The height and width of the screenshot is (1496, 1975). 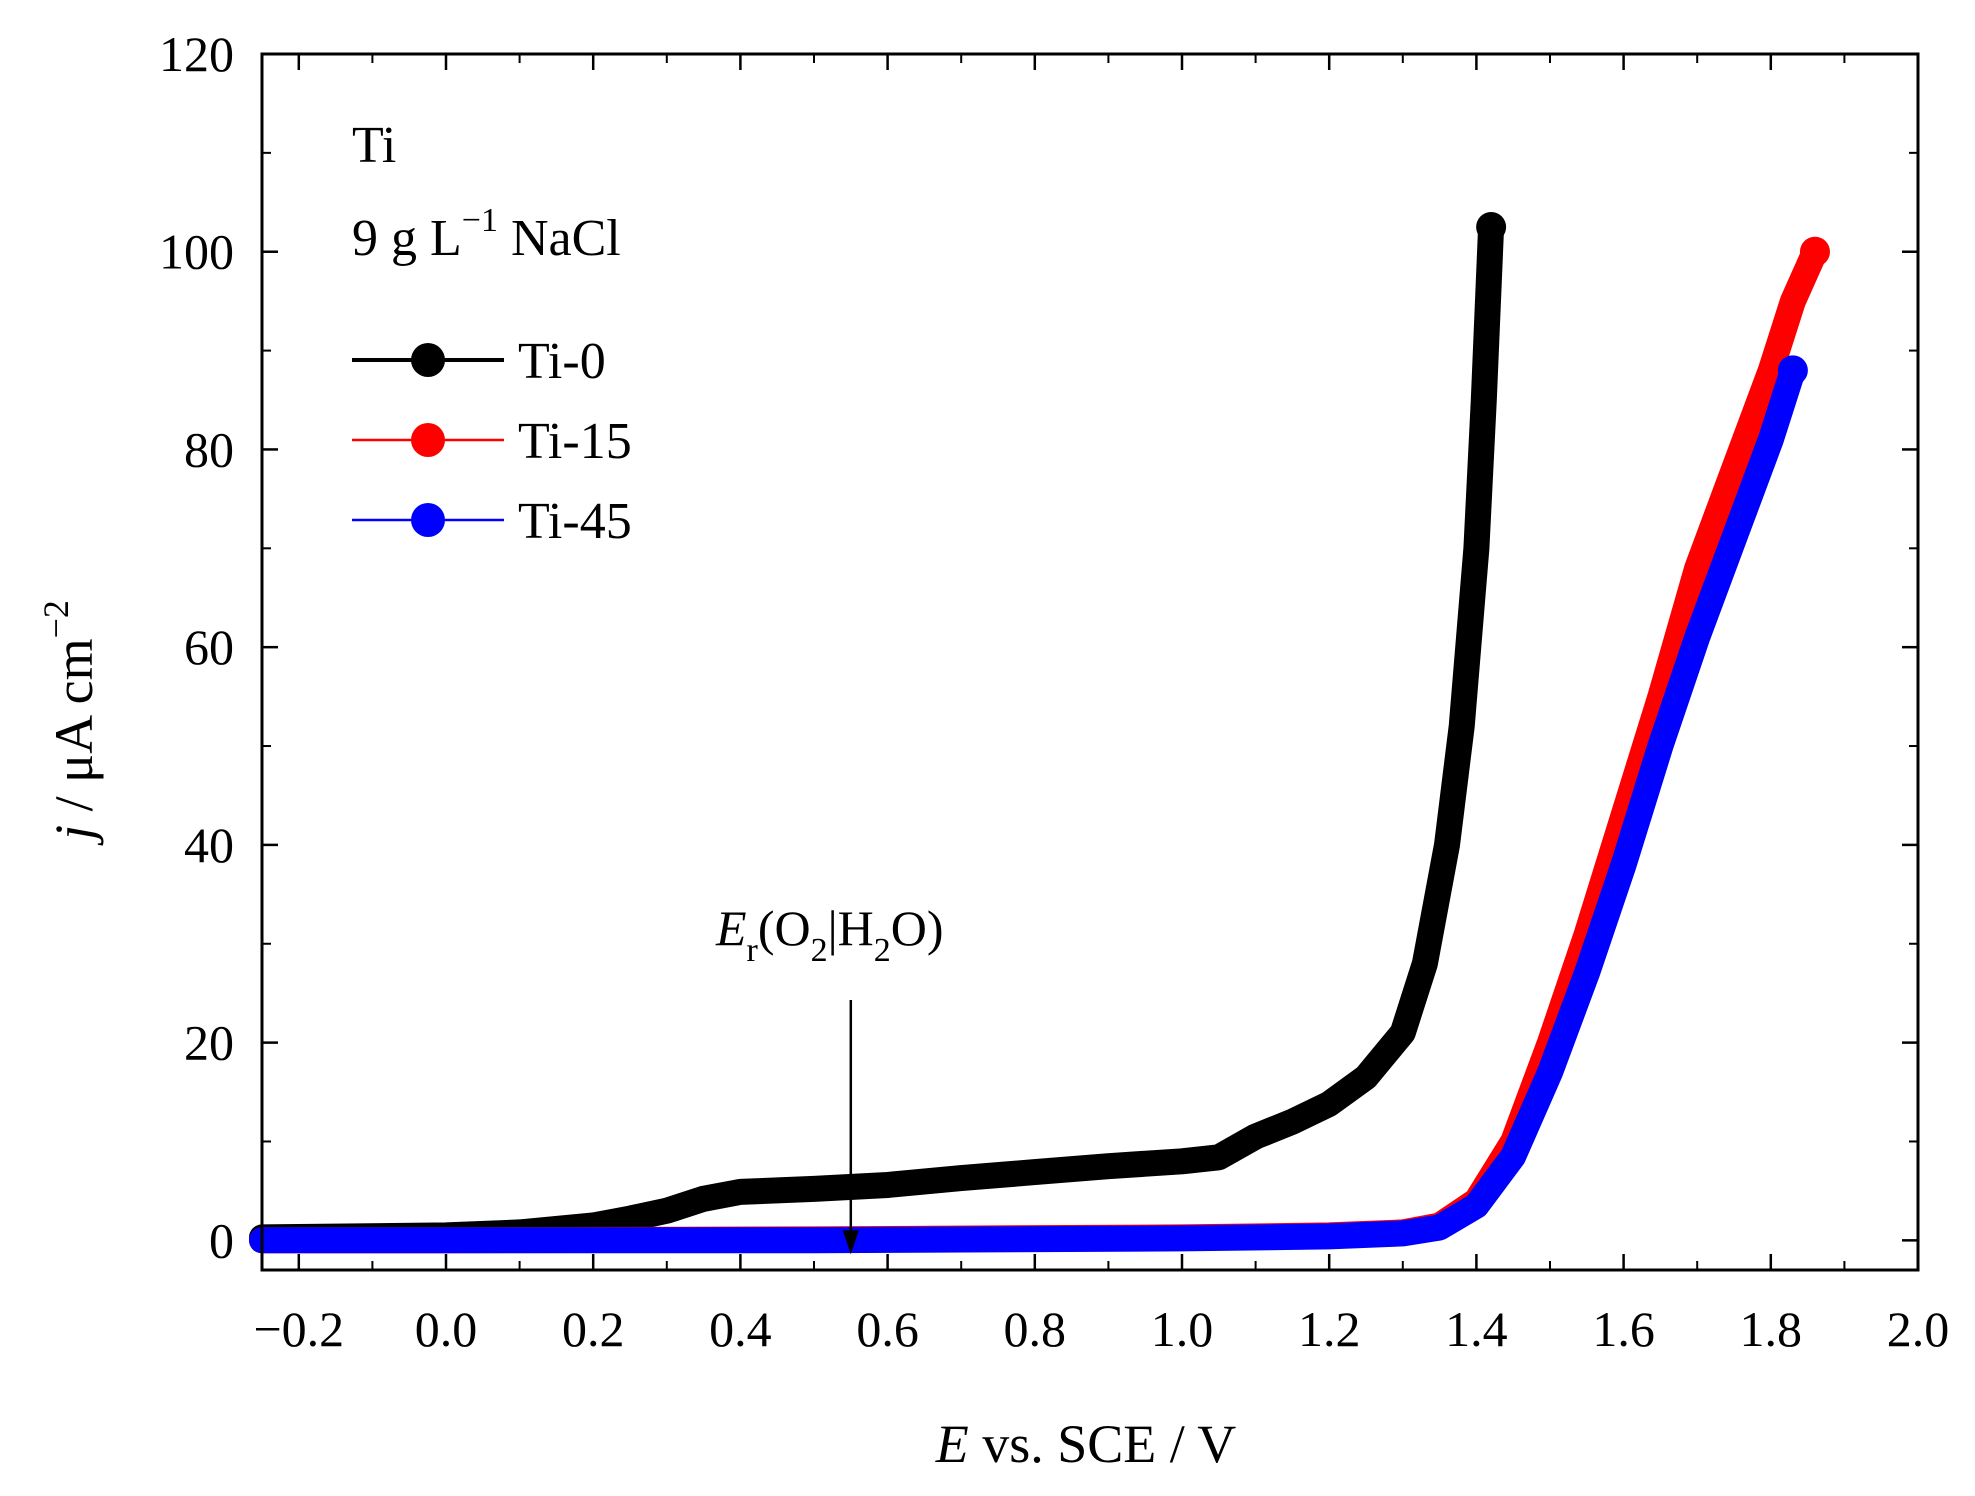 I want to click on x-tick-label: 0.8, so click(x=1035, y=1329).